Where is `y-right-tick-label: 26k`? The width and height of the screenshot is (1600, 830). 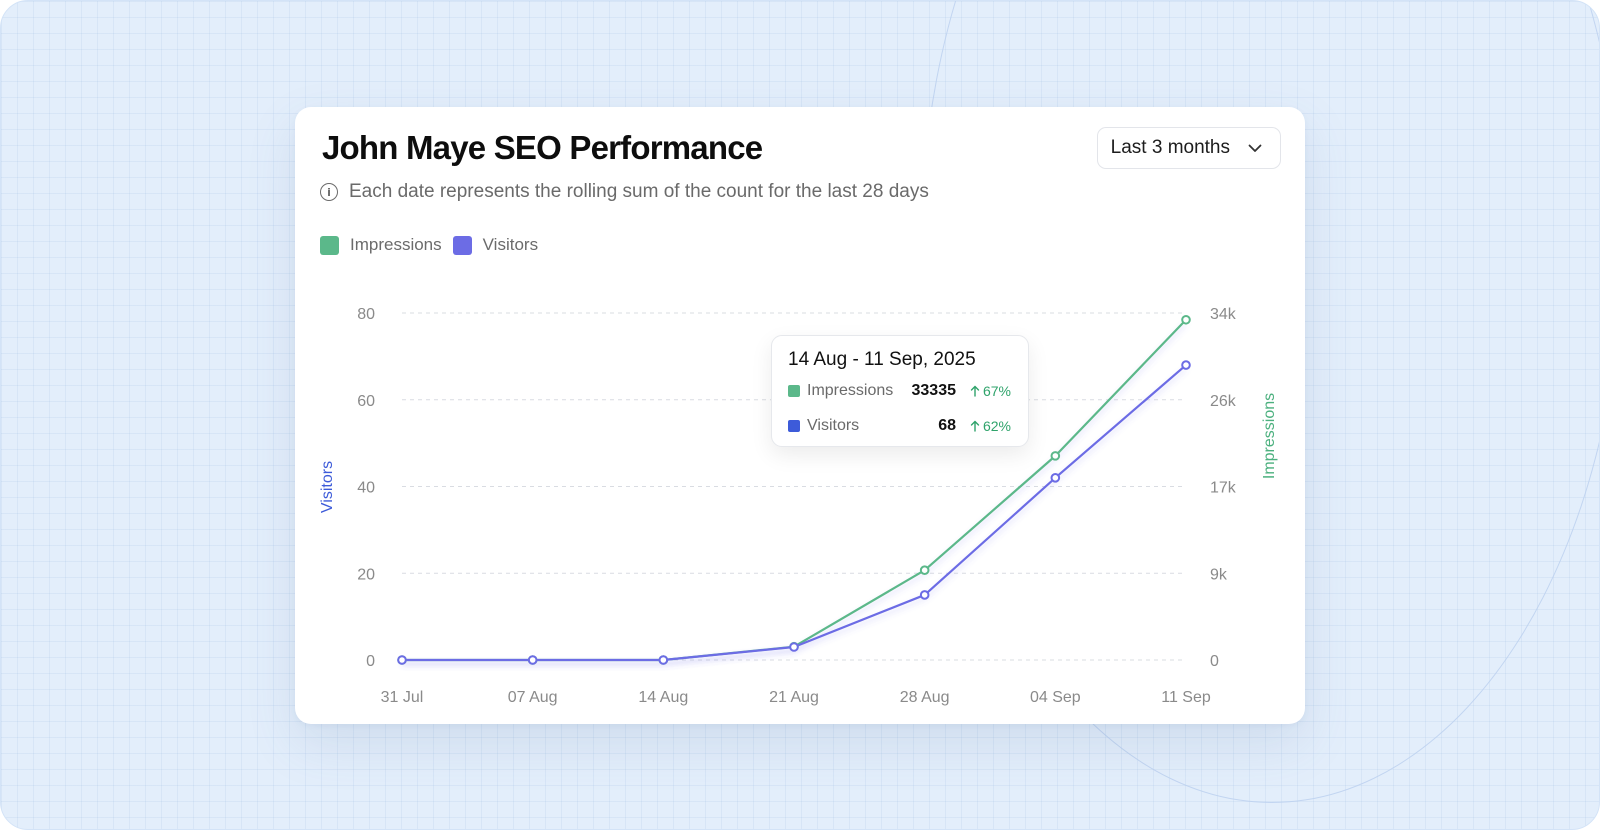
y-right-tick-label: 26k is located at coordinates (1223, 401).